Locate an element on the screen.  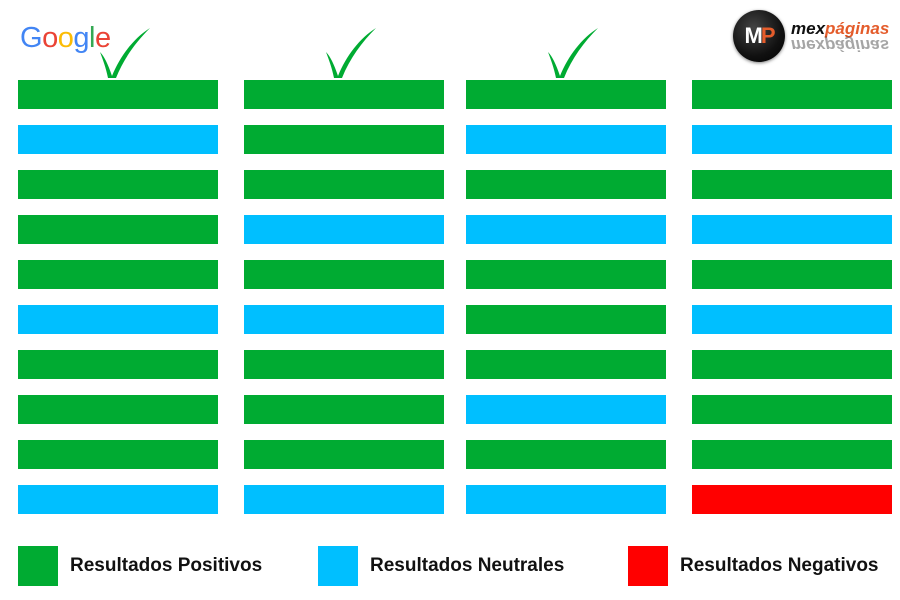
mp-badge-p: P is located at coordinates (768, 35).